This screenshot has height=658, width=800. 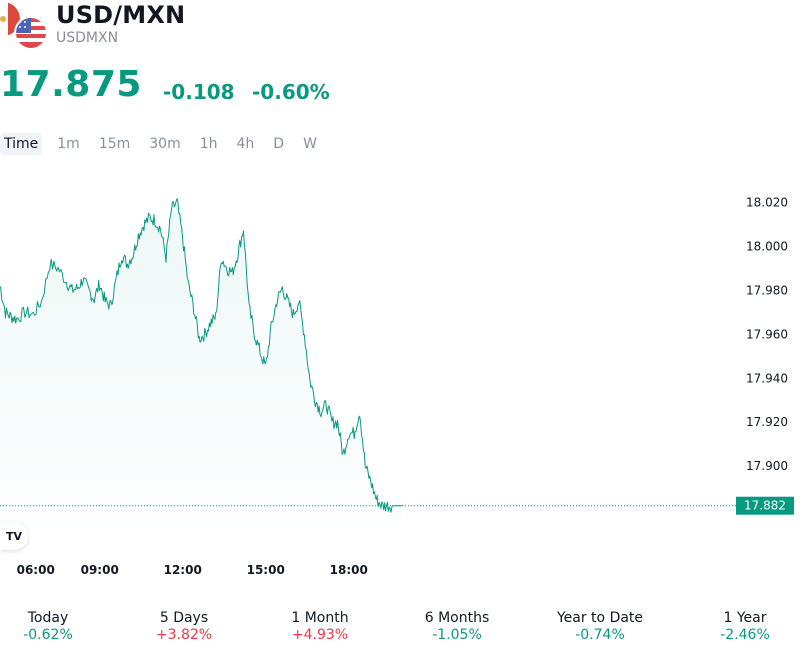 I want to click on last-price-label: 17.882, so click(x=765, y=506).